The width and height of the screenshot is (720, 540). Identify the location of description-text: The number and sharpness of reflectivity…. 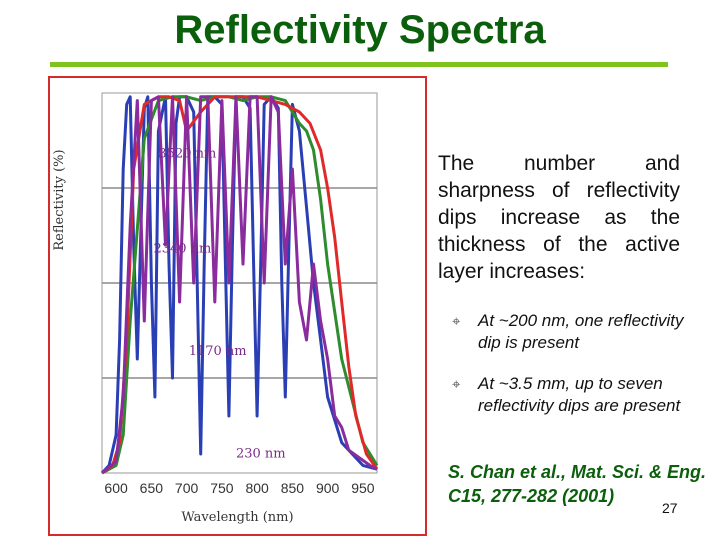
(559, 217).